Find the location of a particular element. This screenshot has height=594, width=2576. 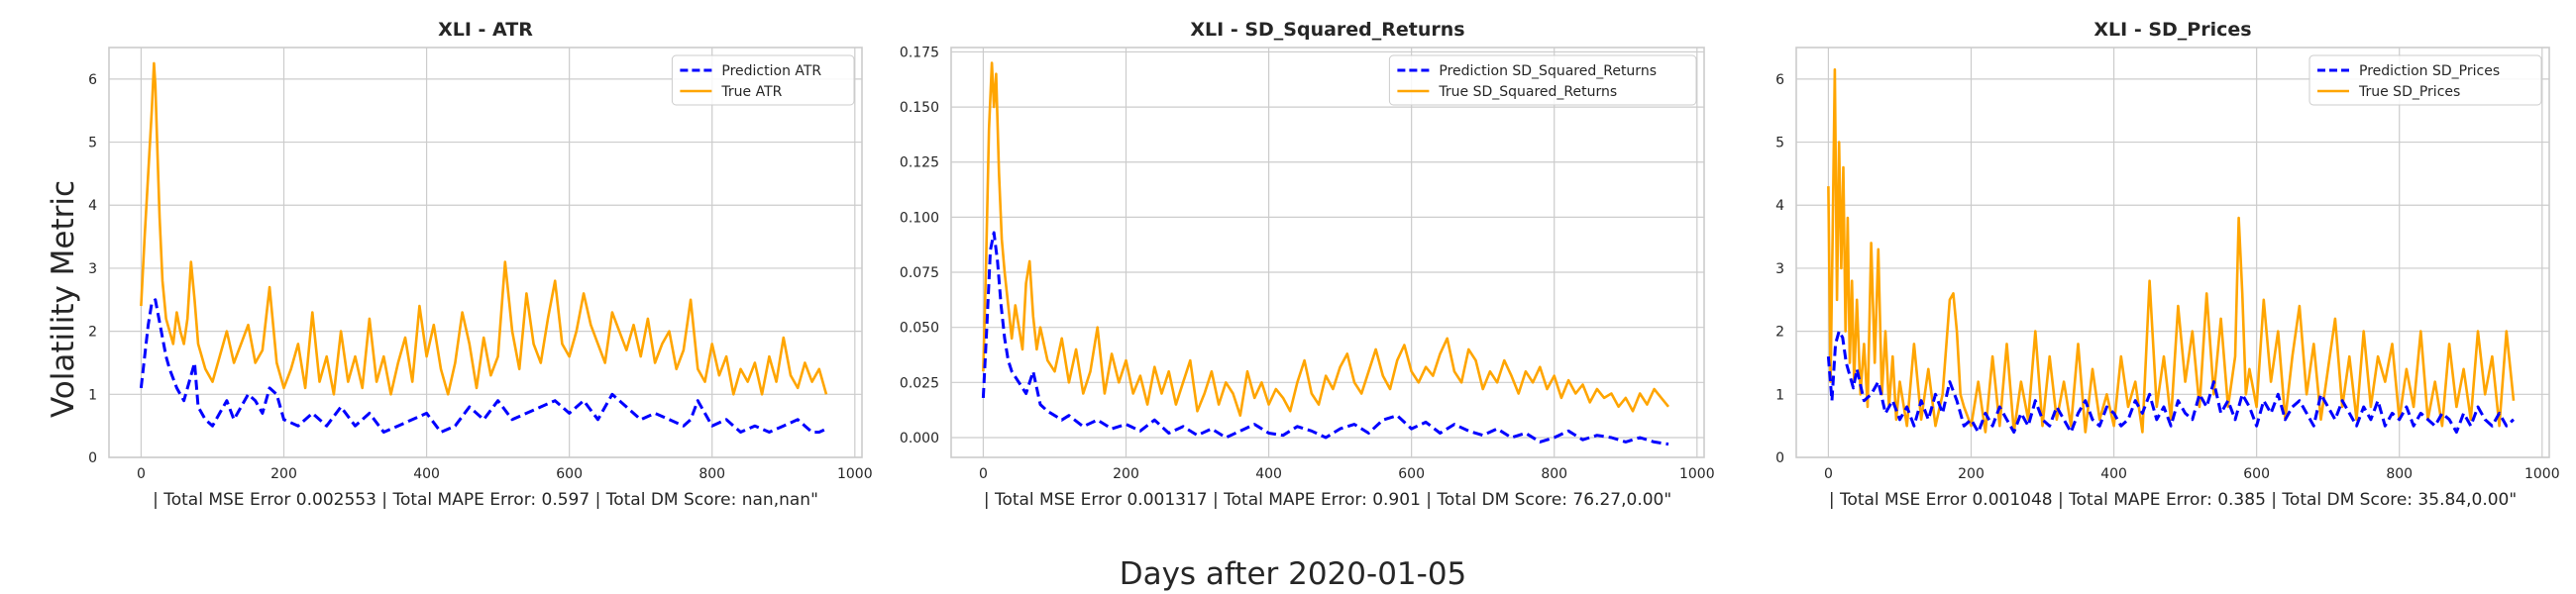

legend: Prediction SD_Prices True SD_Prices is located at coordinates (2425, 80).